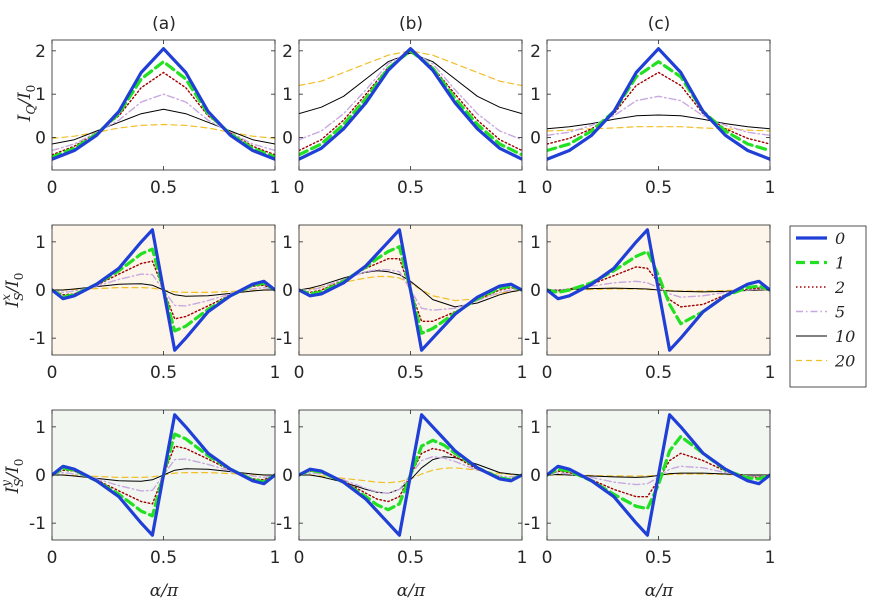 This screenshot has height=602, width=891. Describe the element at coordinates (840, 263) in the screenshot. I see `legend-label-1: 1` at that location.